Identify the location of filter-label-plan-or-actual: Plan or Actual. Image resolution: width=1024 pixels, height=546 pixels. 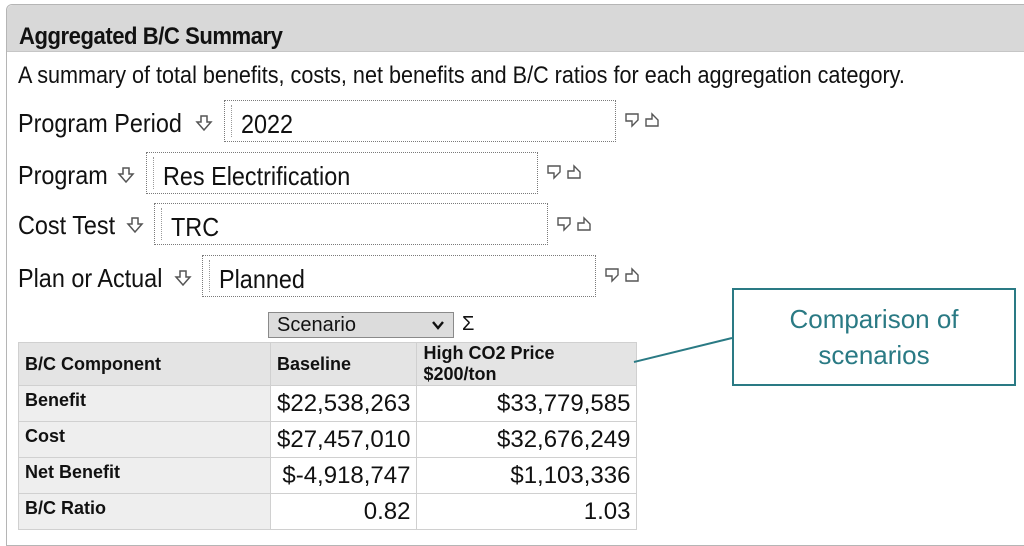
(90, 278).